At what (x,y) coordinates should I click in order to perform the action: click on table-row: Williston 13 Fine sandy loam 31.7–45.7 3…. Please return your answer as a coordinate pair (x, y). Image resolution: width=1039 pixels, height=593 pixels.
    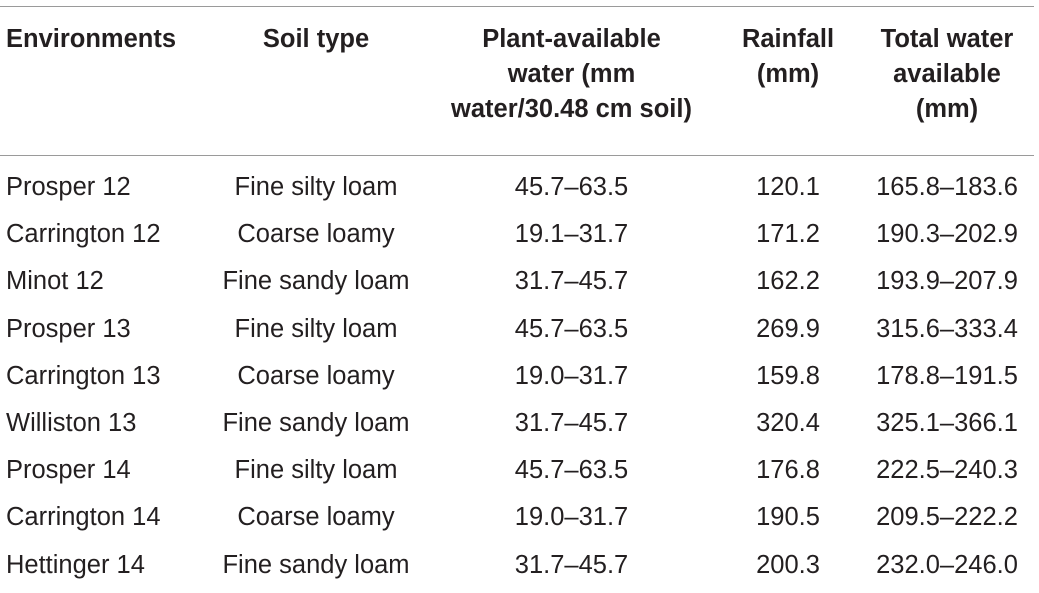
    Looking at the image, I should click on (519, 427).